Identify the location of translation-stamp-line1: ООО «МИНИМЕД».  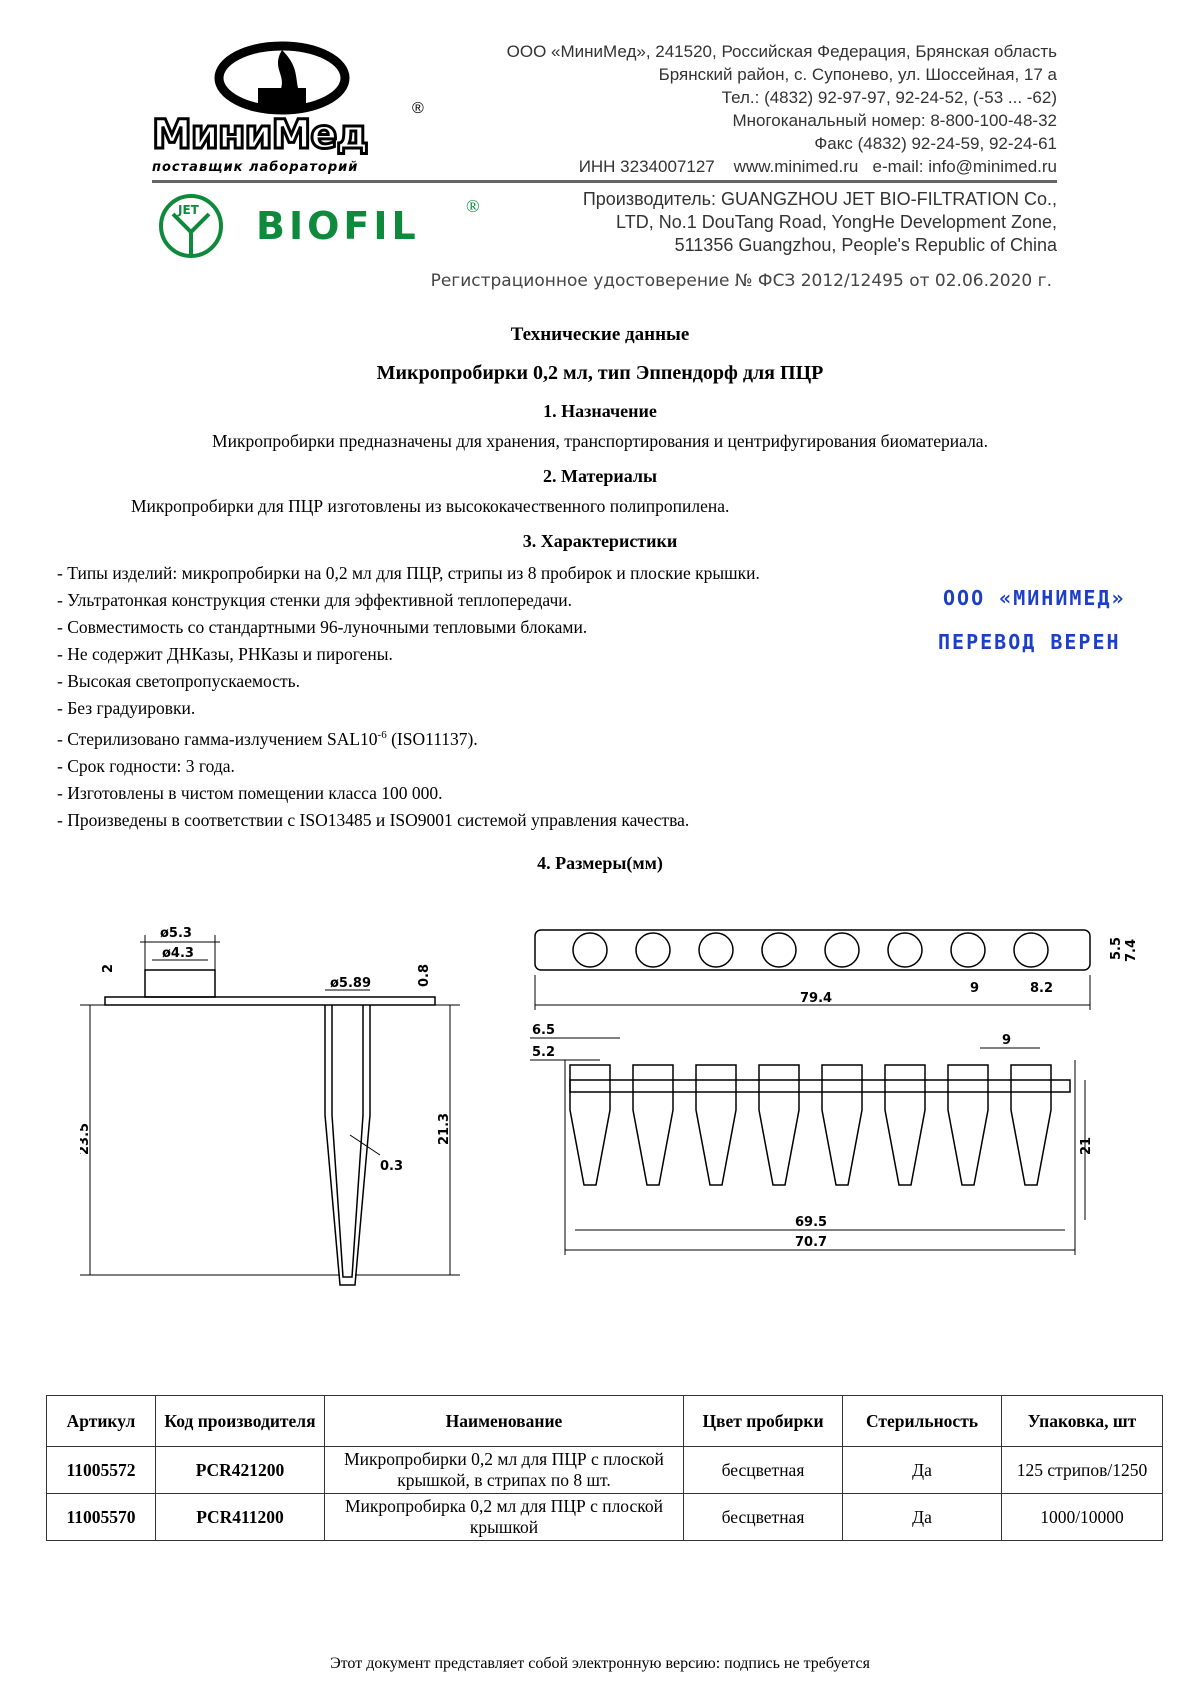
(1034, 598).